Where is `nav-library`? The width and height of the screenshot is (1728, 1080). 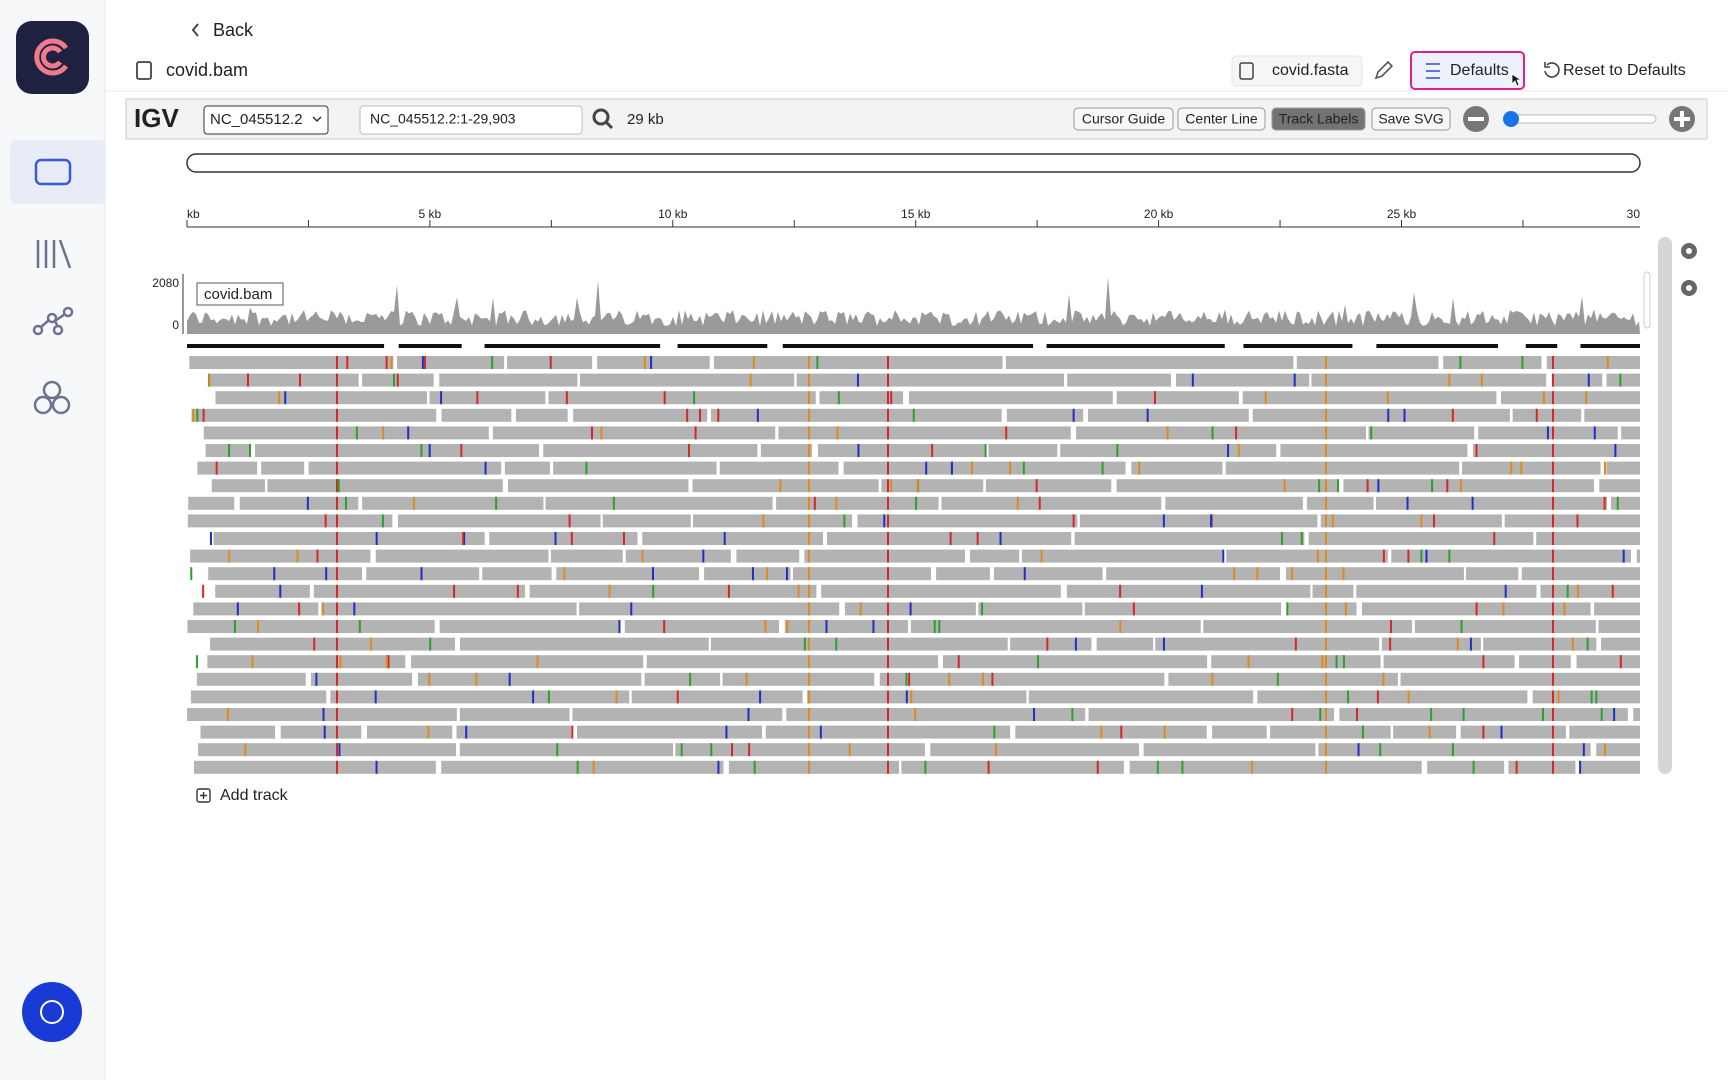 nav-library is located at coordinates (54, 254).